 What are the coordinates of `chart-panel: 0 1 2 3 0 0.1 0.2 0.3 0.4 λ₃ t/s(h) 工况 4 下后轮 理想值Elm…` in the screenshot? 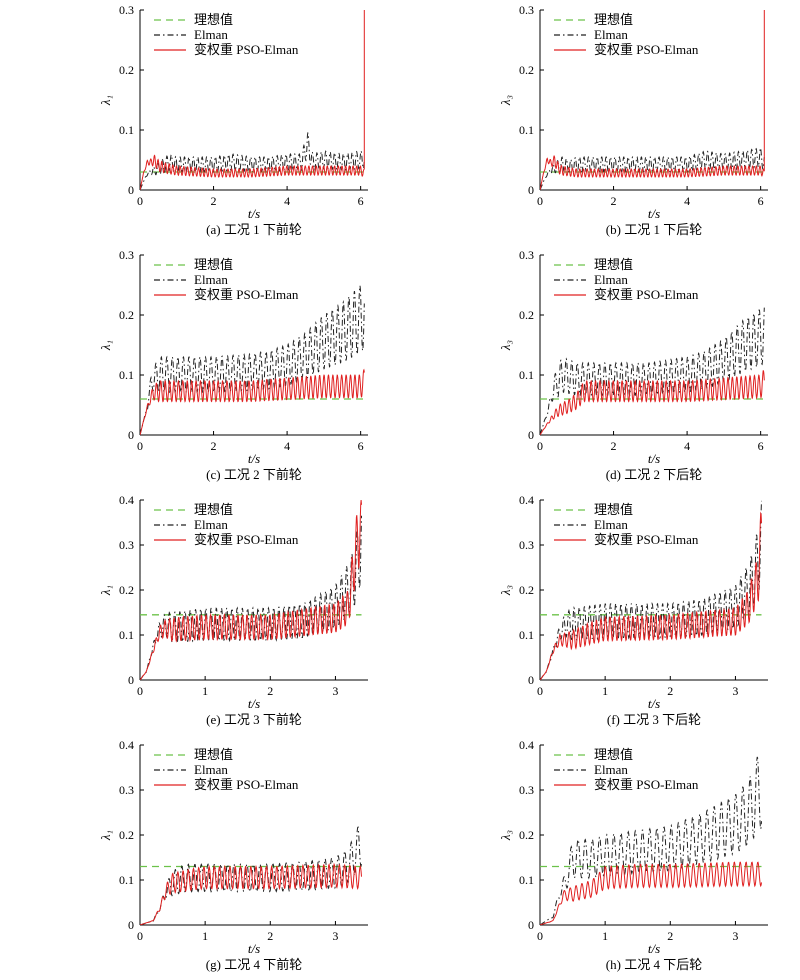 It's located at (633, 855).